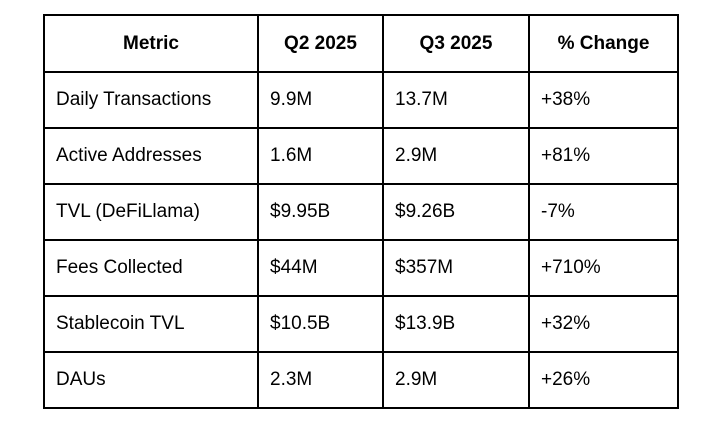 The width and height of the screenshot is (728, 437). What do you see at coordinates (456, 324) in the screenshot?
I see `cell-q3-value: $13.9B` at bounding box center [456, 324].